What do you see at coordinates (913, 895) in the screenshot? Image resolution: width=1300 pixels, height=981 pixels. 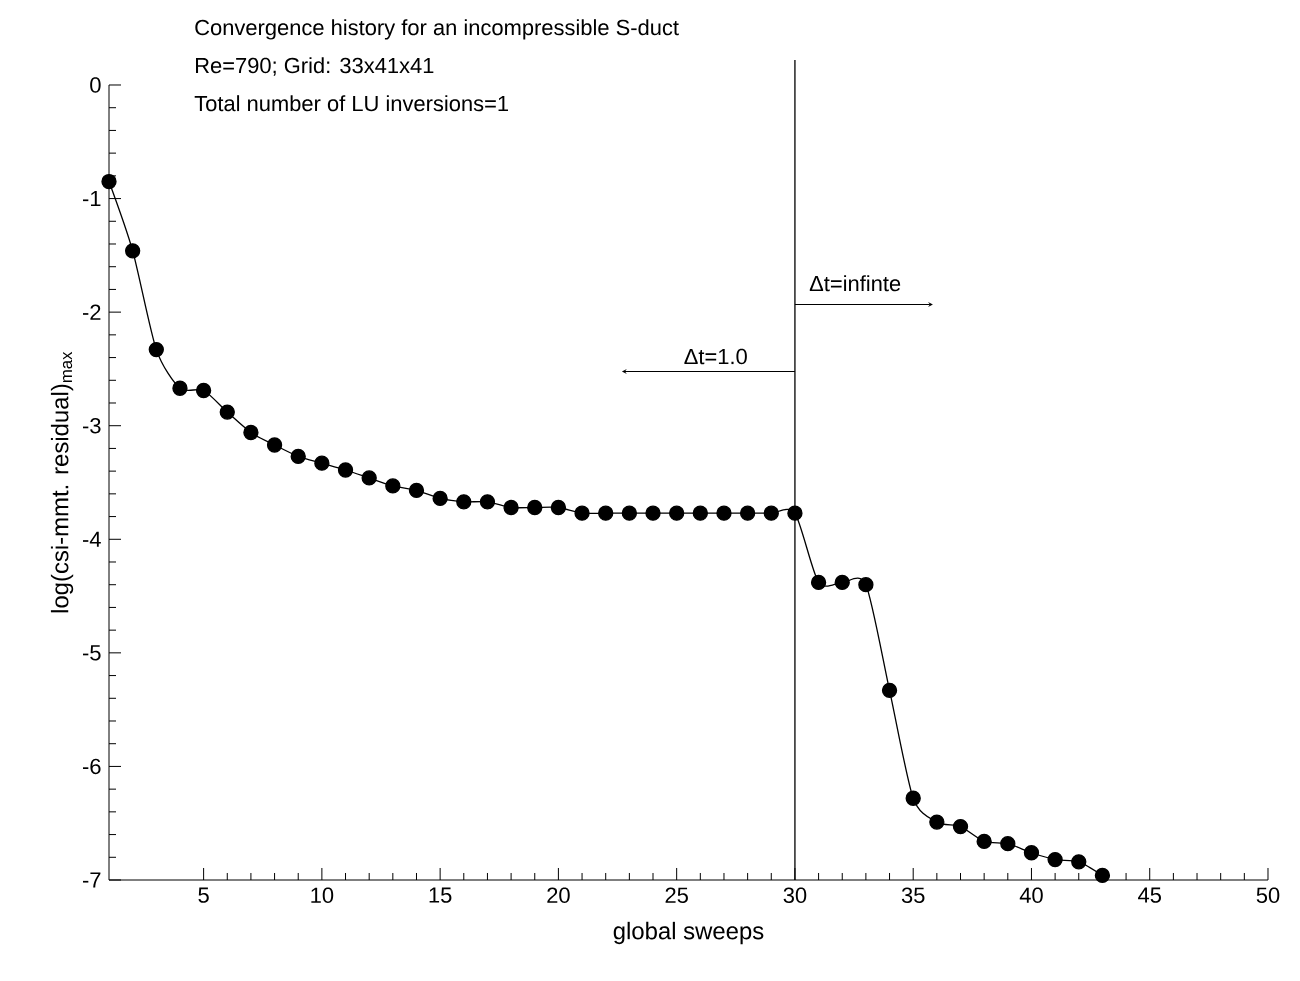 I see `x-tick-label: 35` at bounding box center [913, 895].